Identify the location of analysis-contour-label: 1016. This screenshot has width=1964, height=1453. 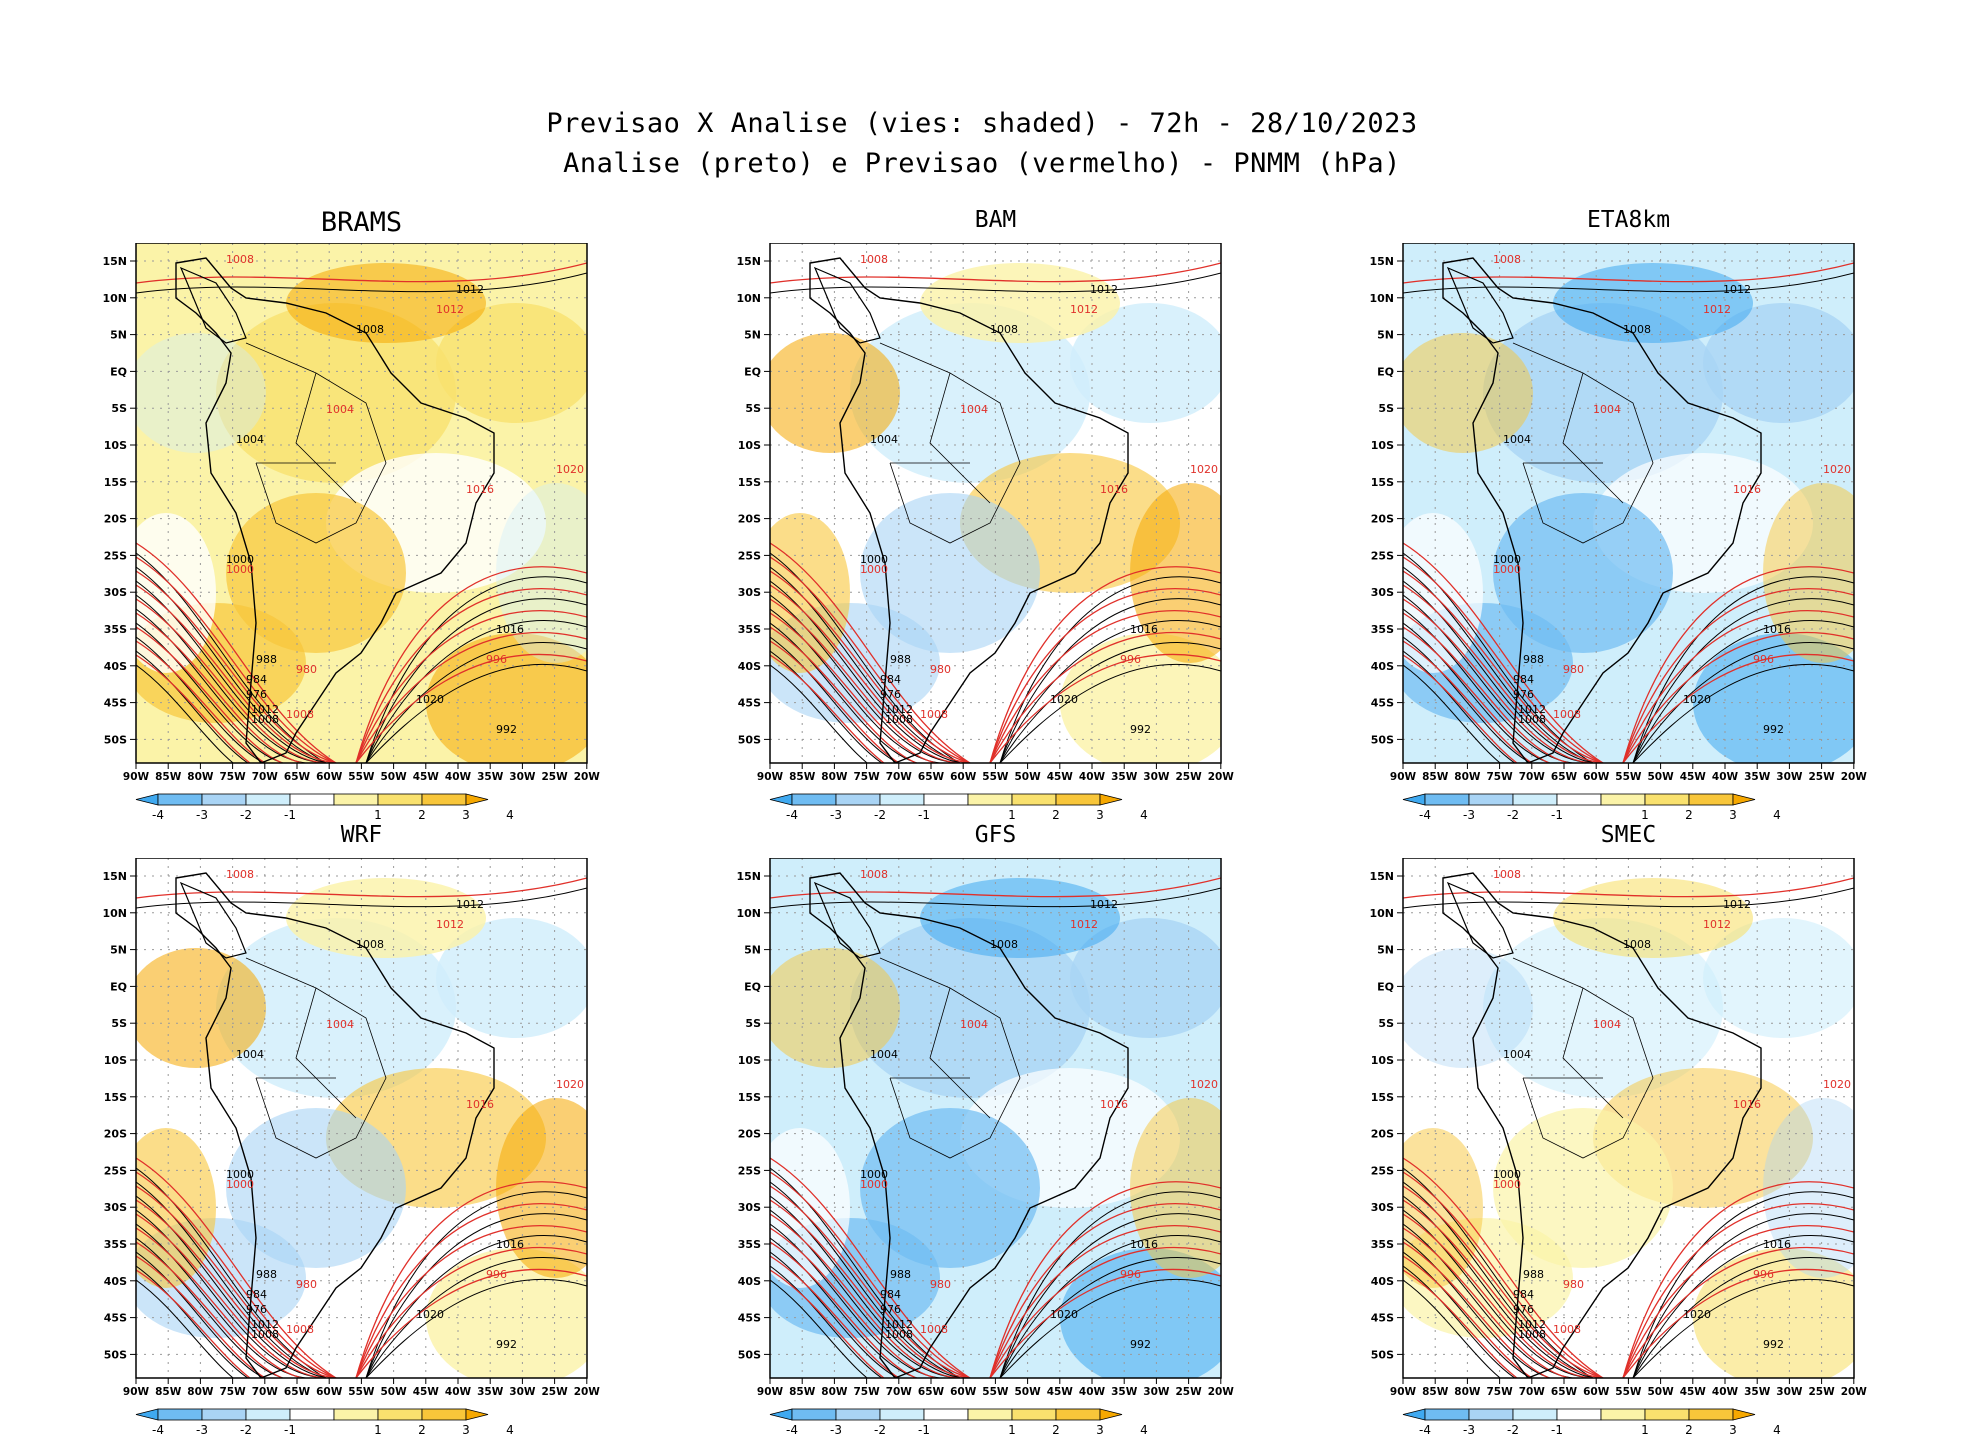
(1777, 1244).